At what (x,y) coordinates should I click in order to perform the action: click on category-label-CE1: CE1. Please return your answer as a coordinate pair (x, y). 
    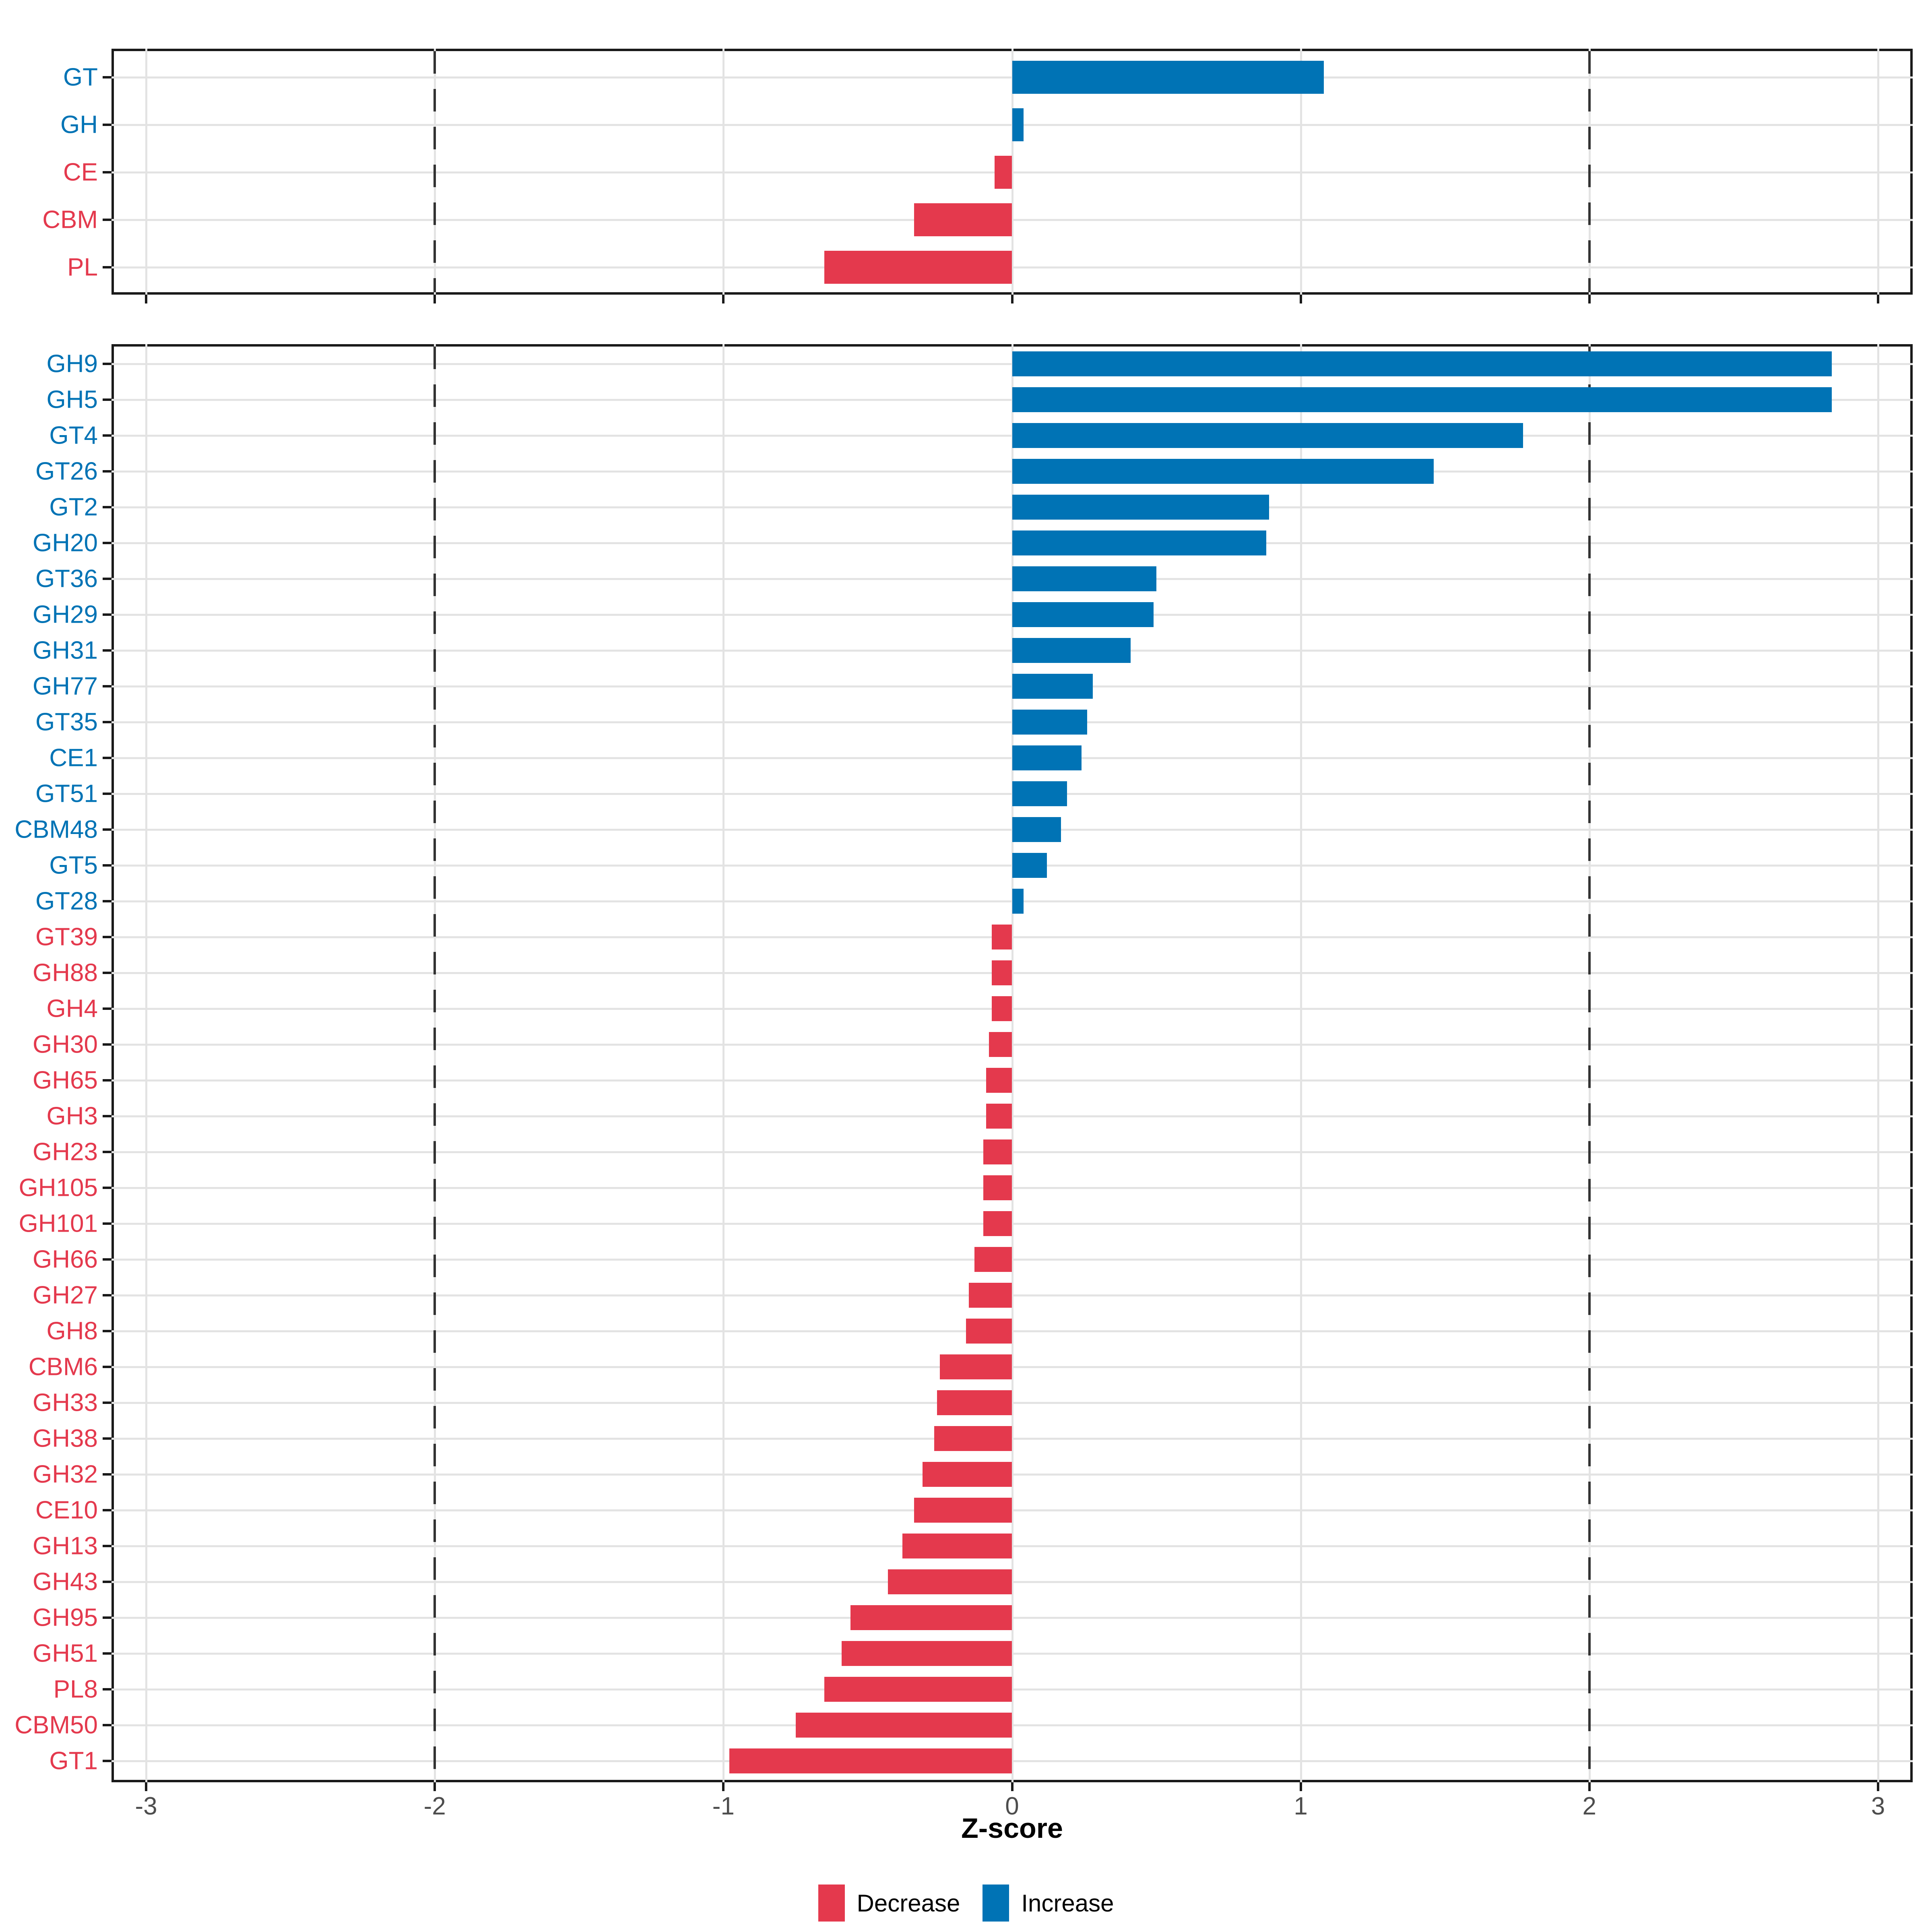
    Looking at the image, I should click on (73, 758).